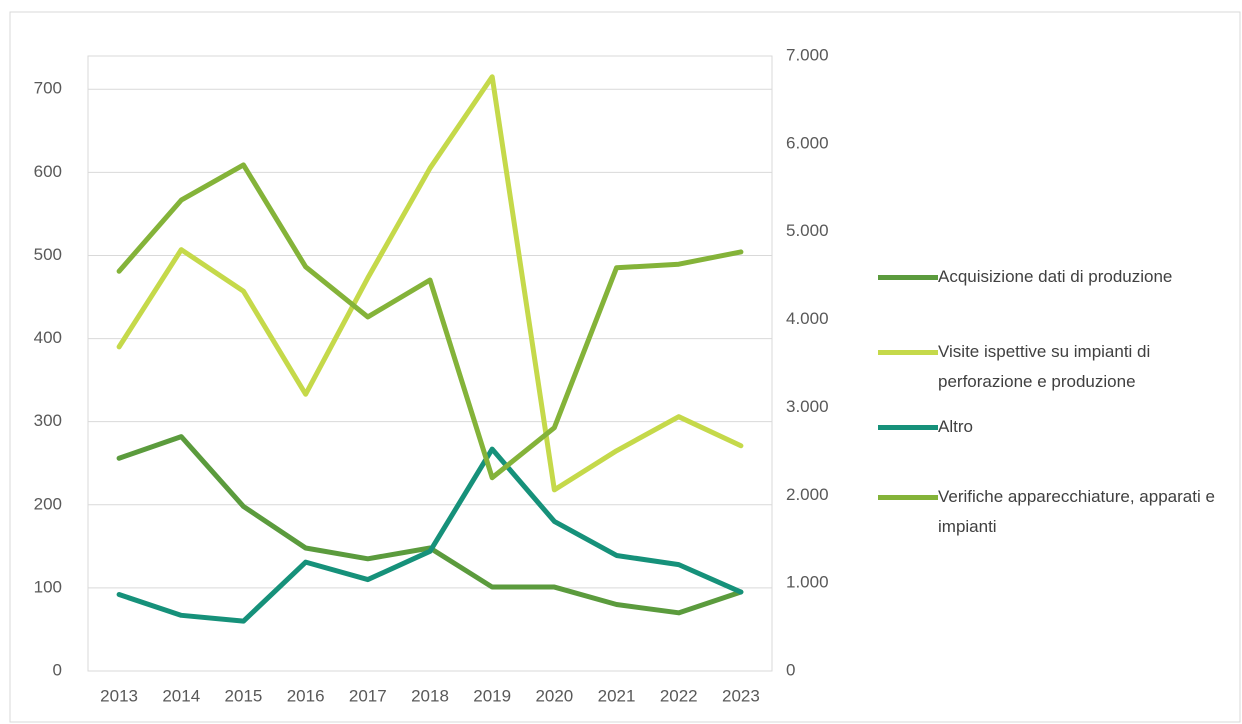 This screenshot has width=1242, height=724. I want to click on legend-item: Acquisizione dati di produzione, so click(1059, 277).